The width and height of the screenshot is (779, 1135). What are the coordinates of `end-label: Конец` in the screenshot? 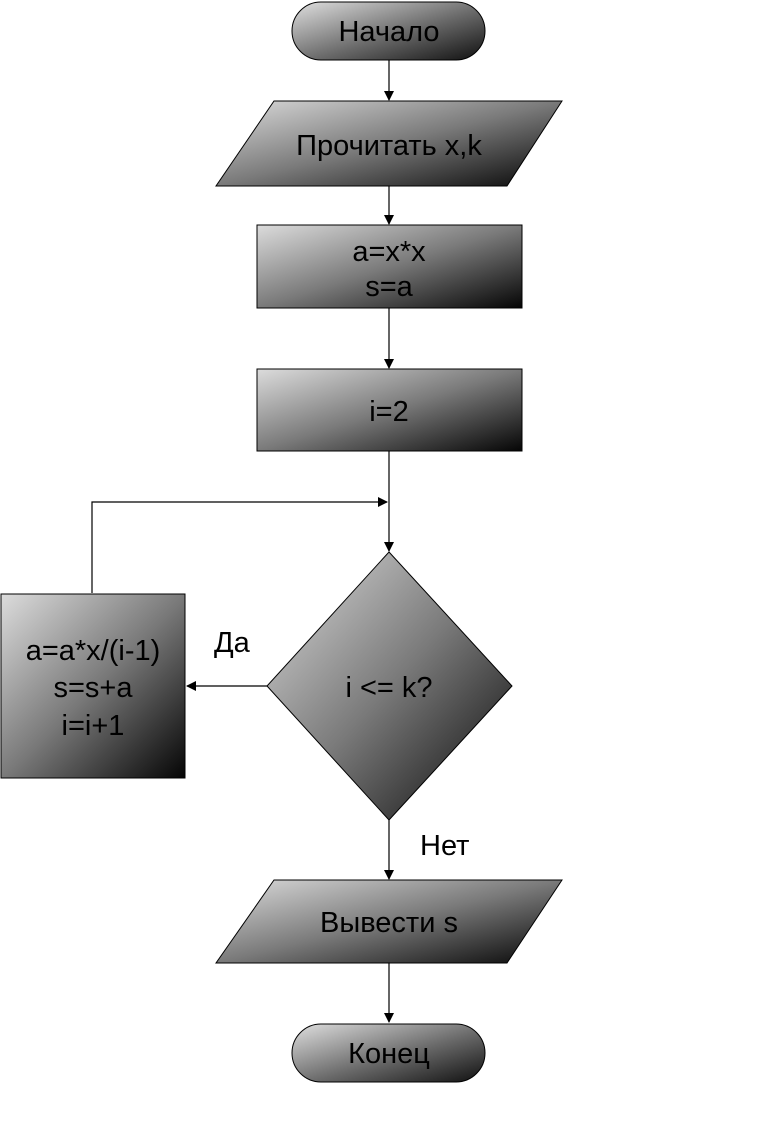 It's located at (389, 1054).